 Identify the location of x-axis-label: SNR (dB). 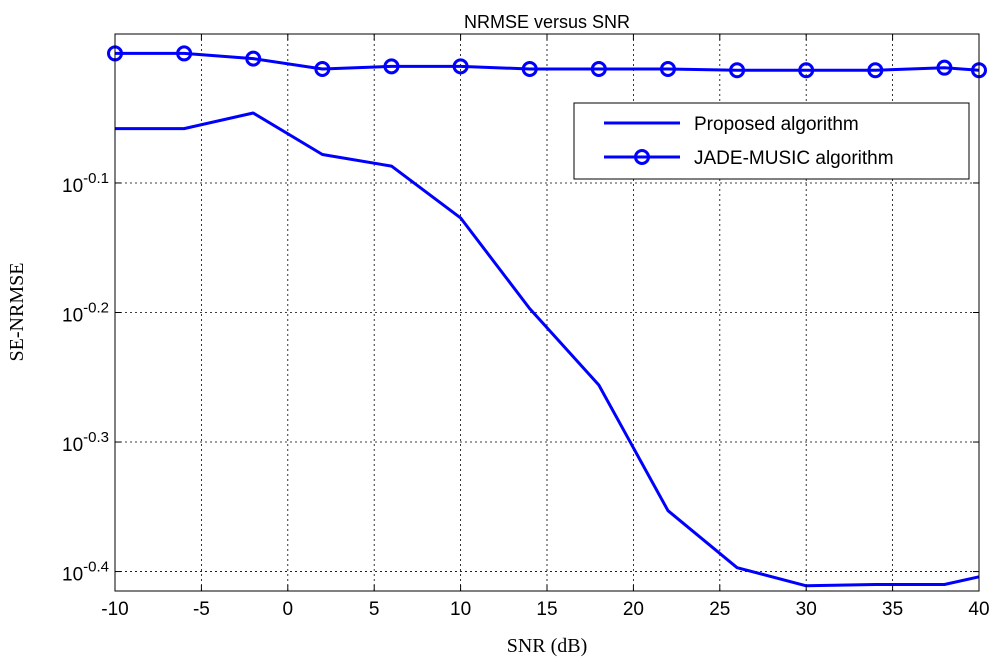
(547, 646).